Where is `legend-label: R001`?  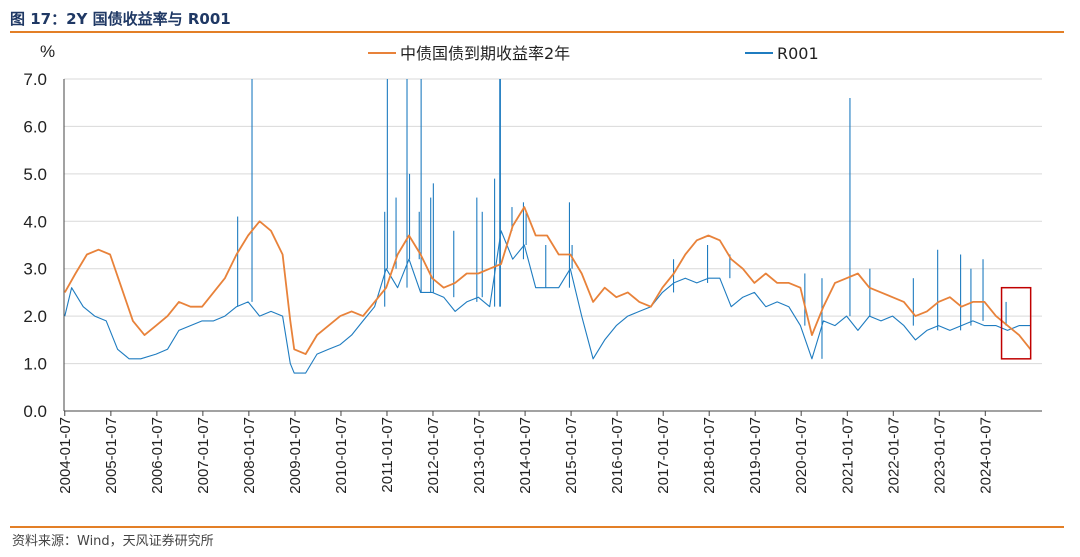
legend-label: R001 is located at coordinates (798, 53).